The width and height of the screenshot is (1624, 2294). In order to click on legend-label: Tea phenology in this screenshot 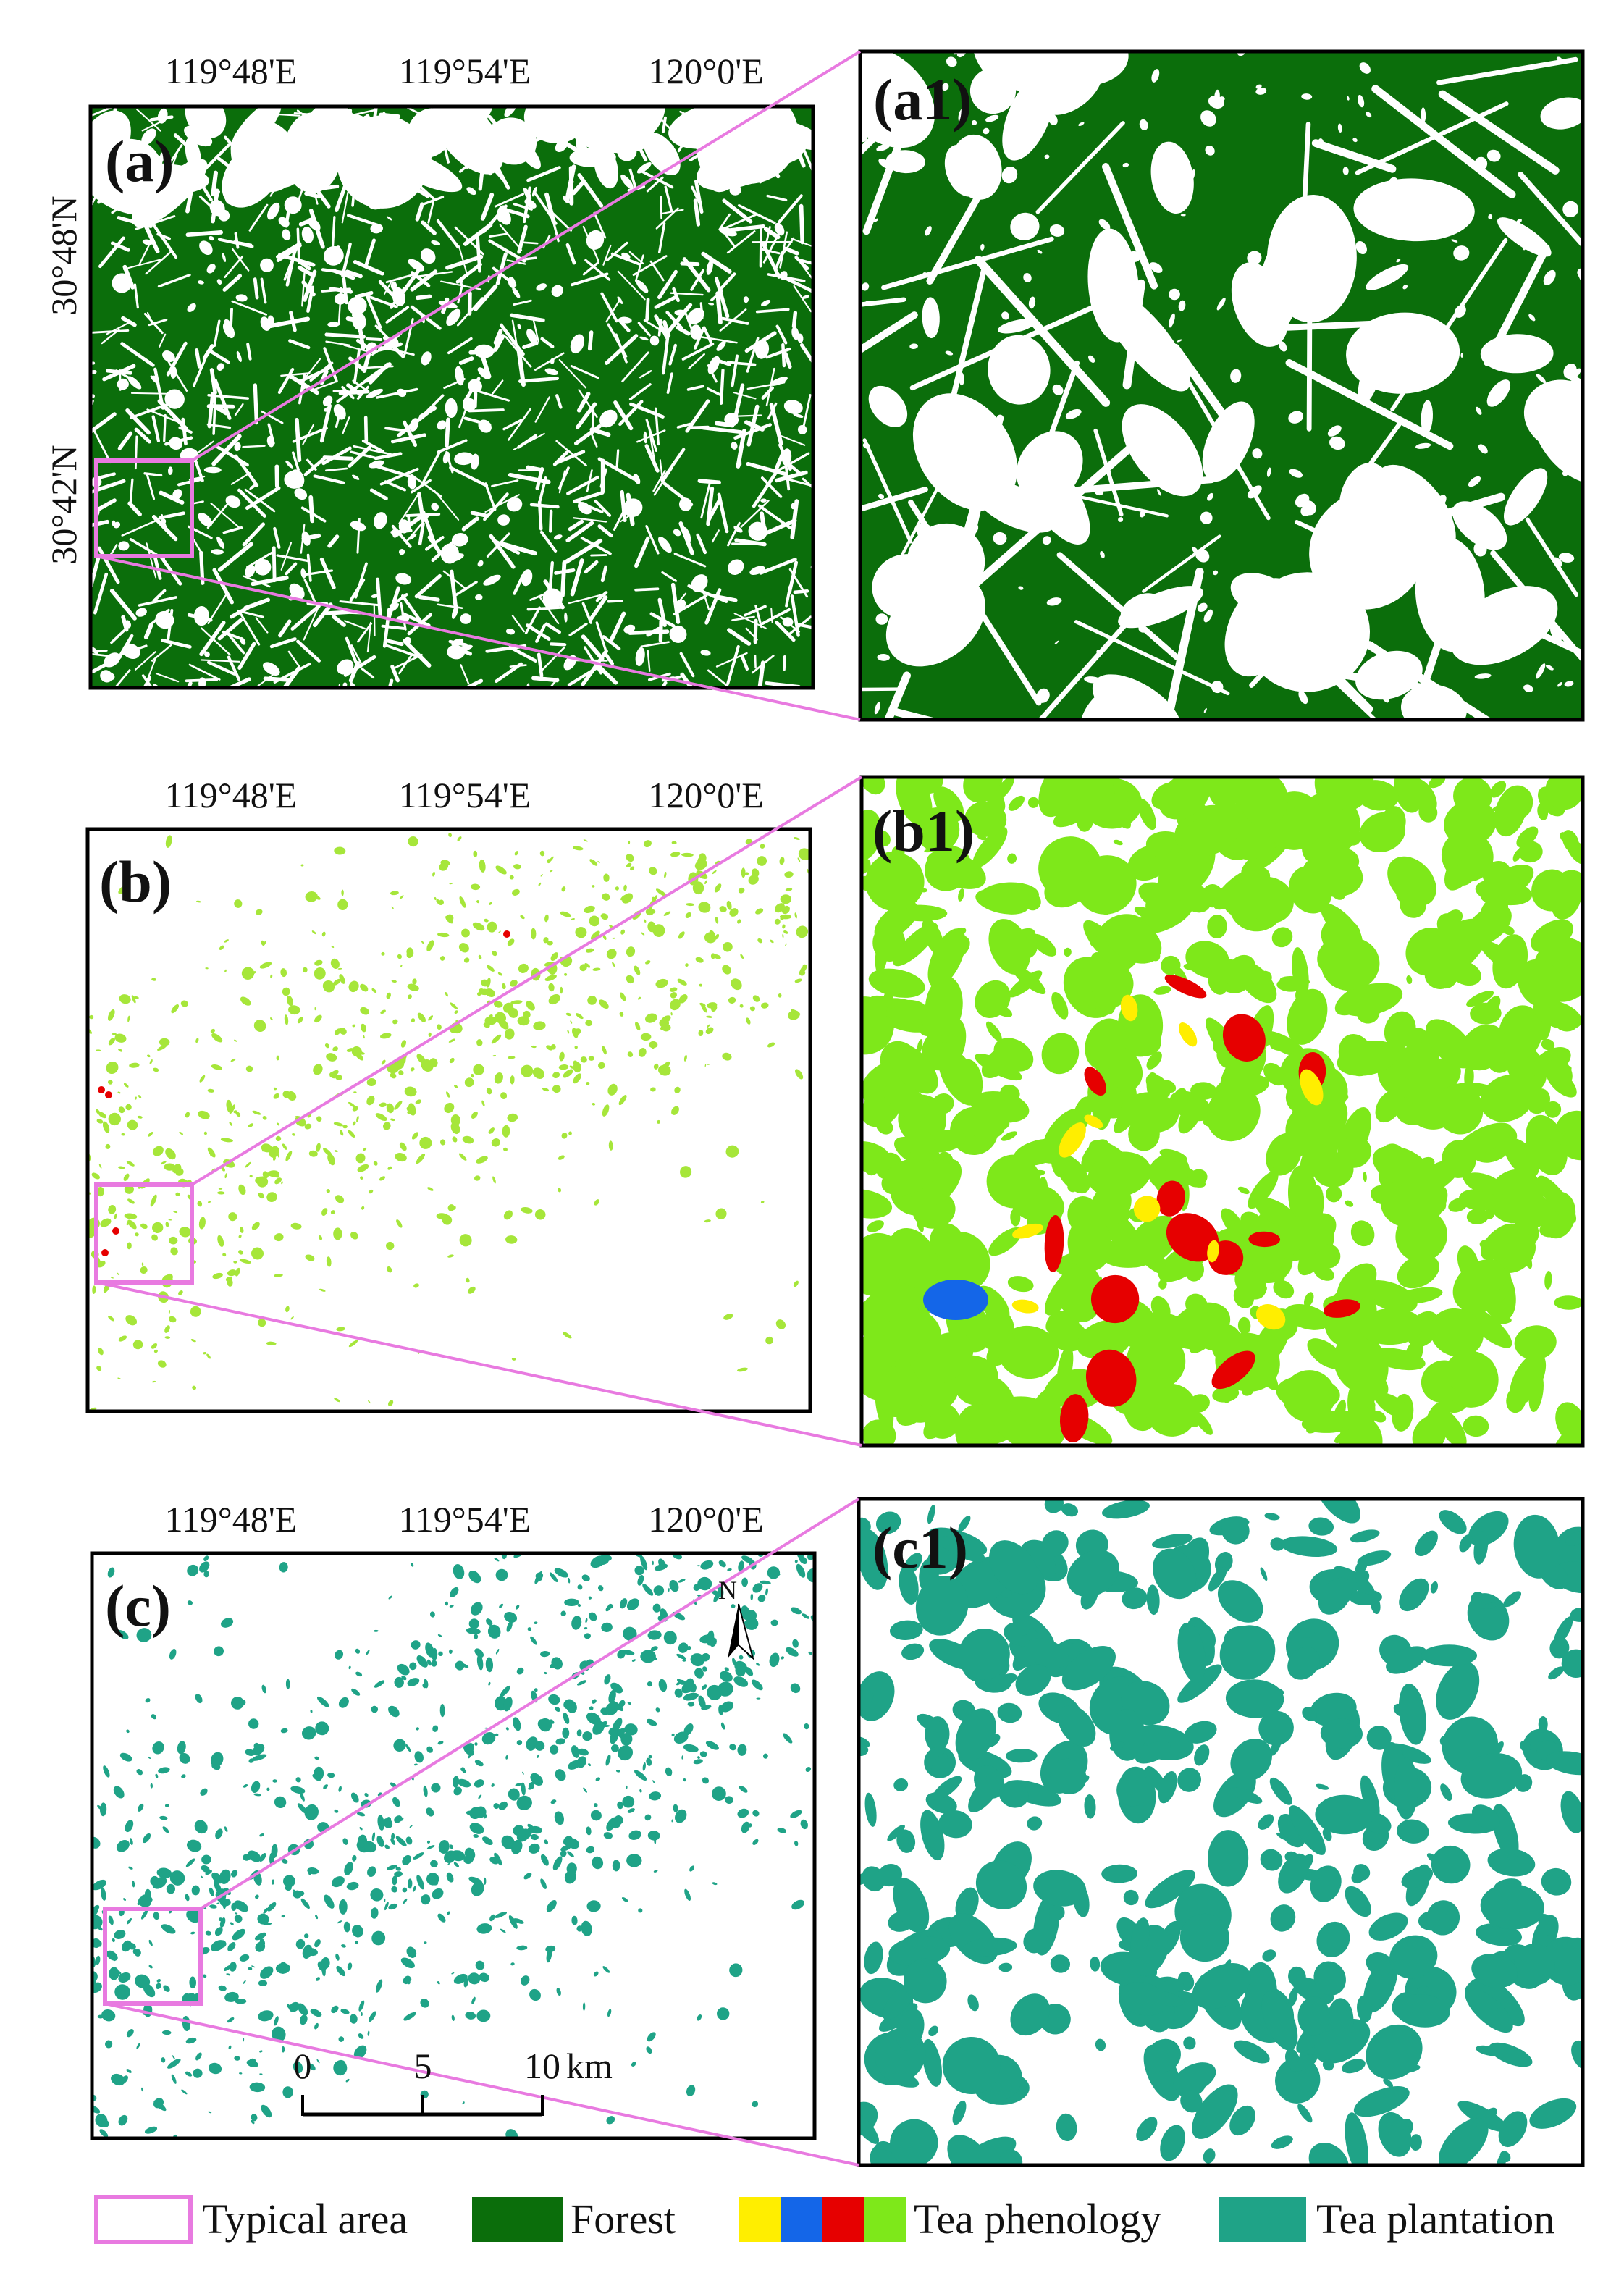, I will do `click(1037, 2219)`.